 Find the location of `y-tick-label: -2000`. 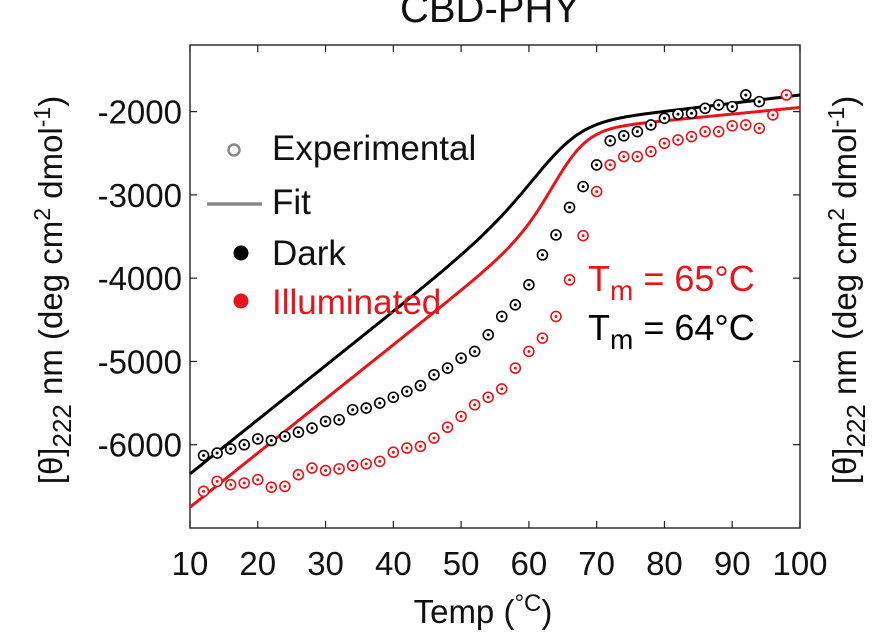

y-tick-label: -2000 is located at coordinates (140, 112).